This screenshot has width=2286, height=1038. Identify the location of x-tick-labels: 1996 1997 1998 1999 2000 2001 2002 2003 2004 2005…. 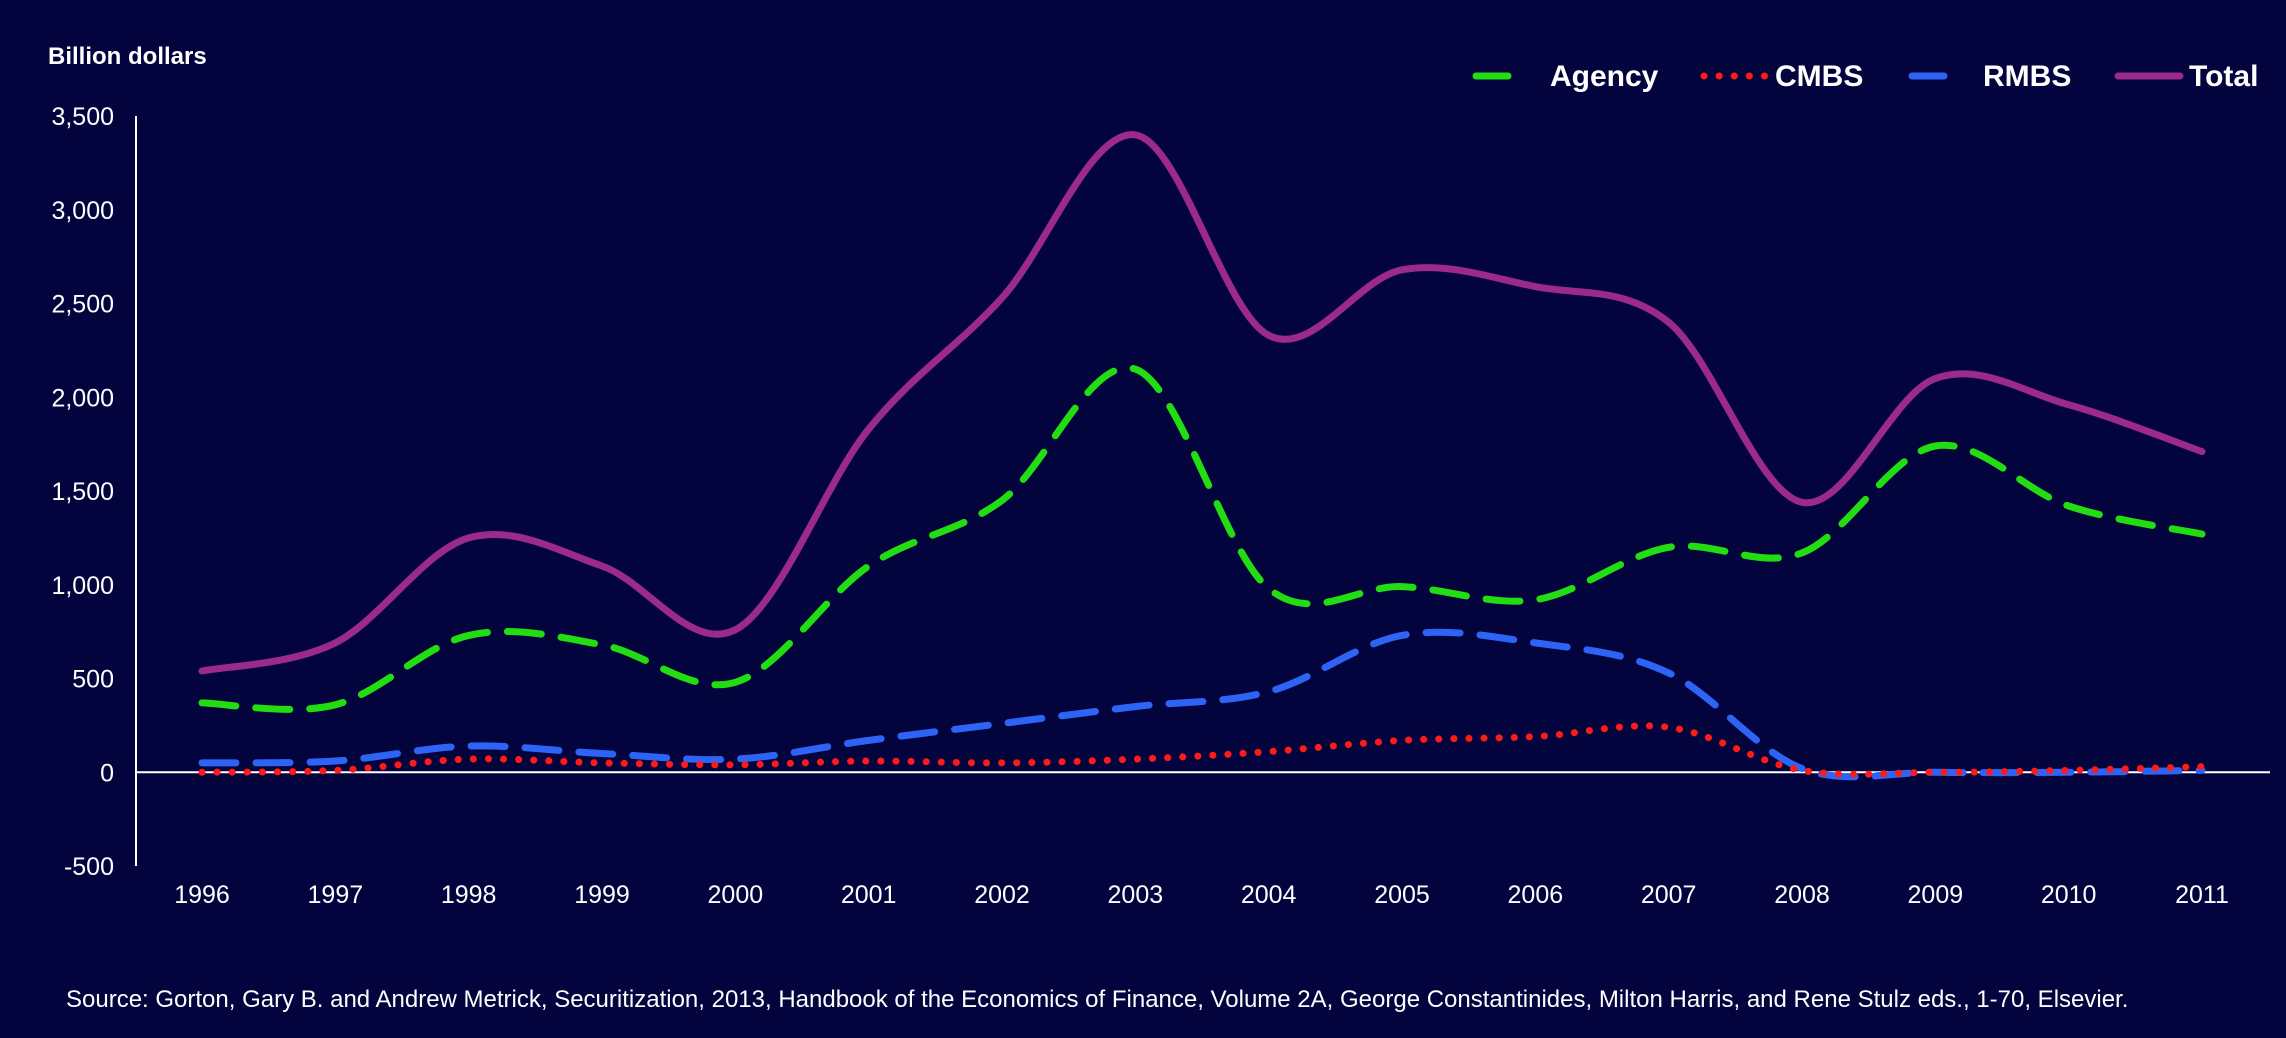
(1201, 895).